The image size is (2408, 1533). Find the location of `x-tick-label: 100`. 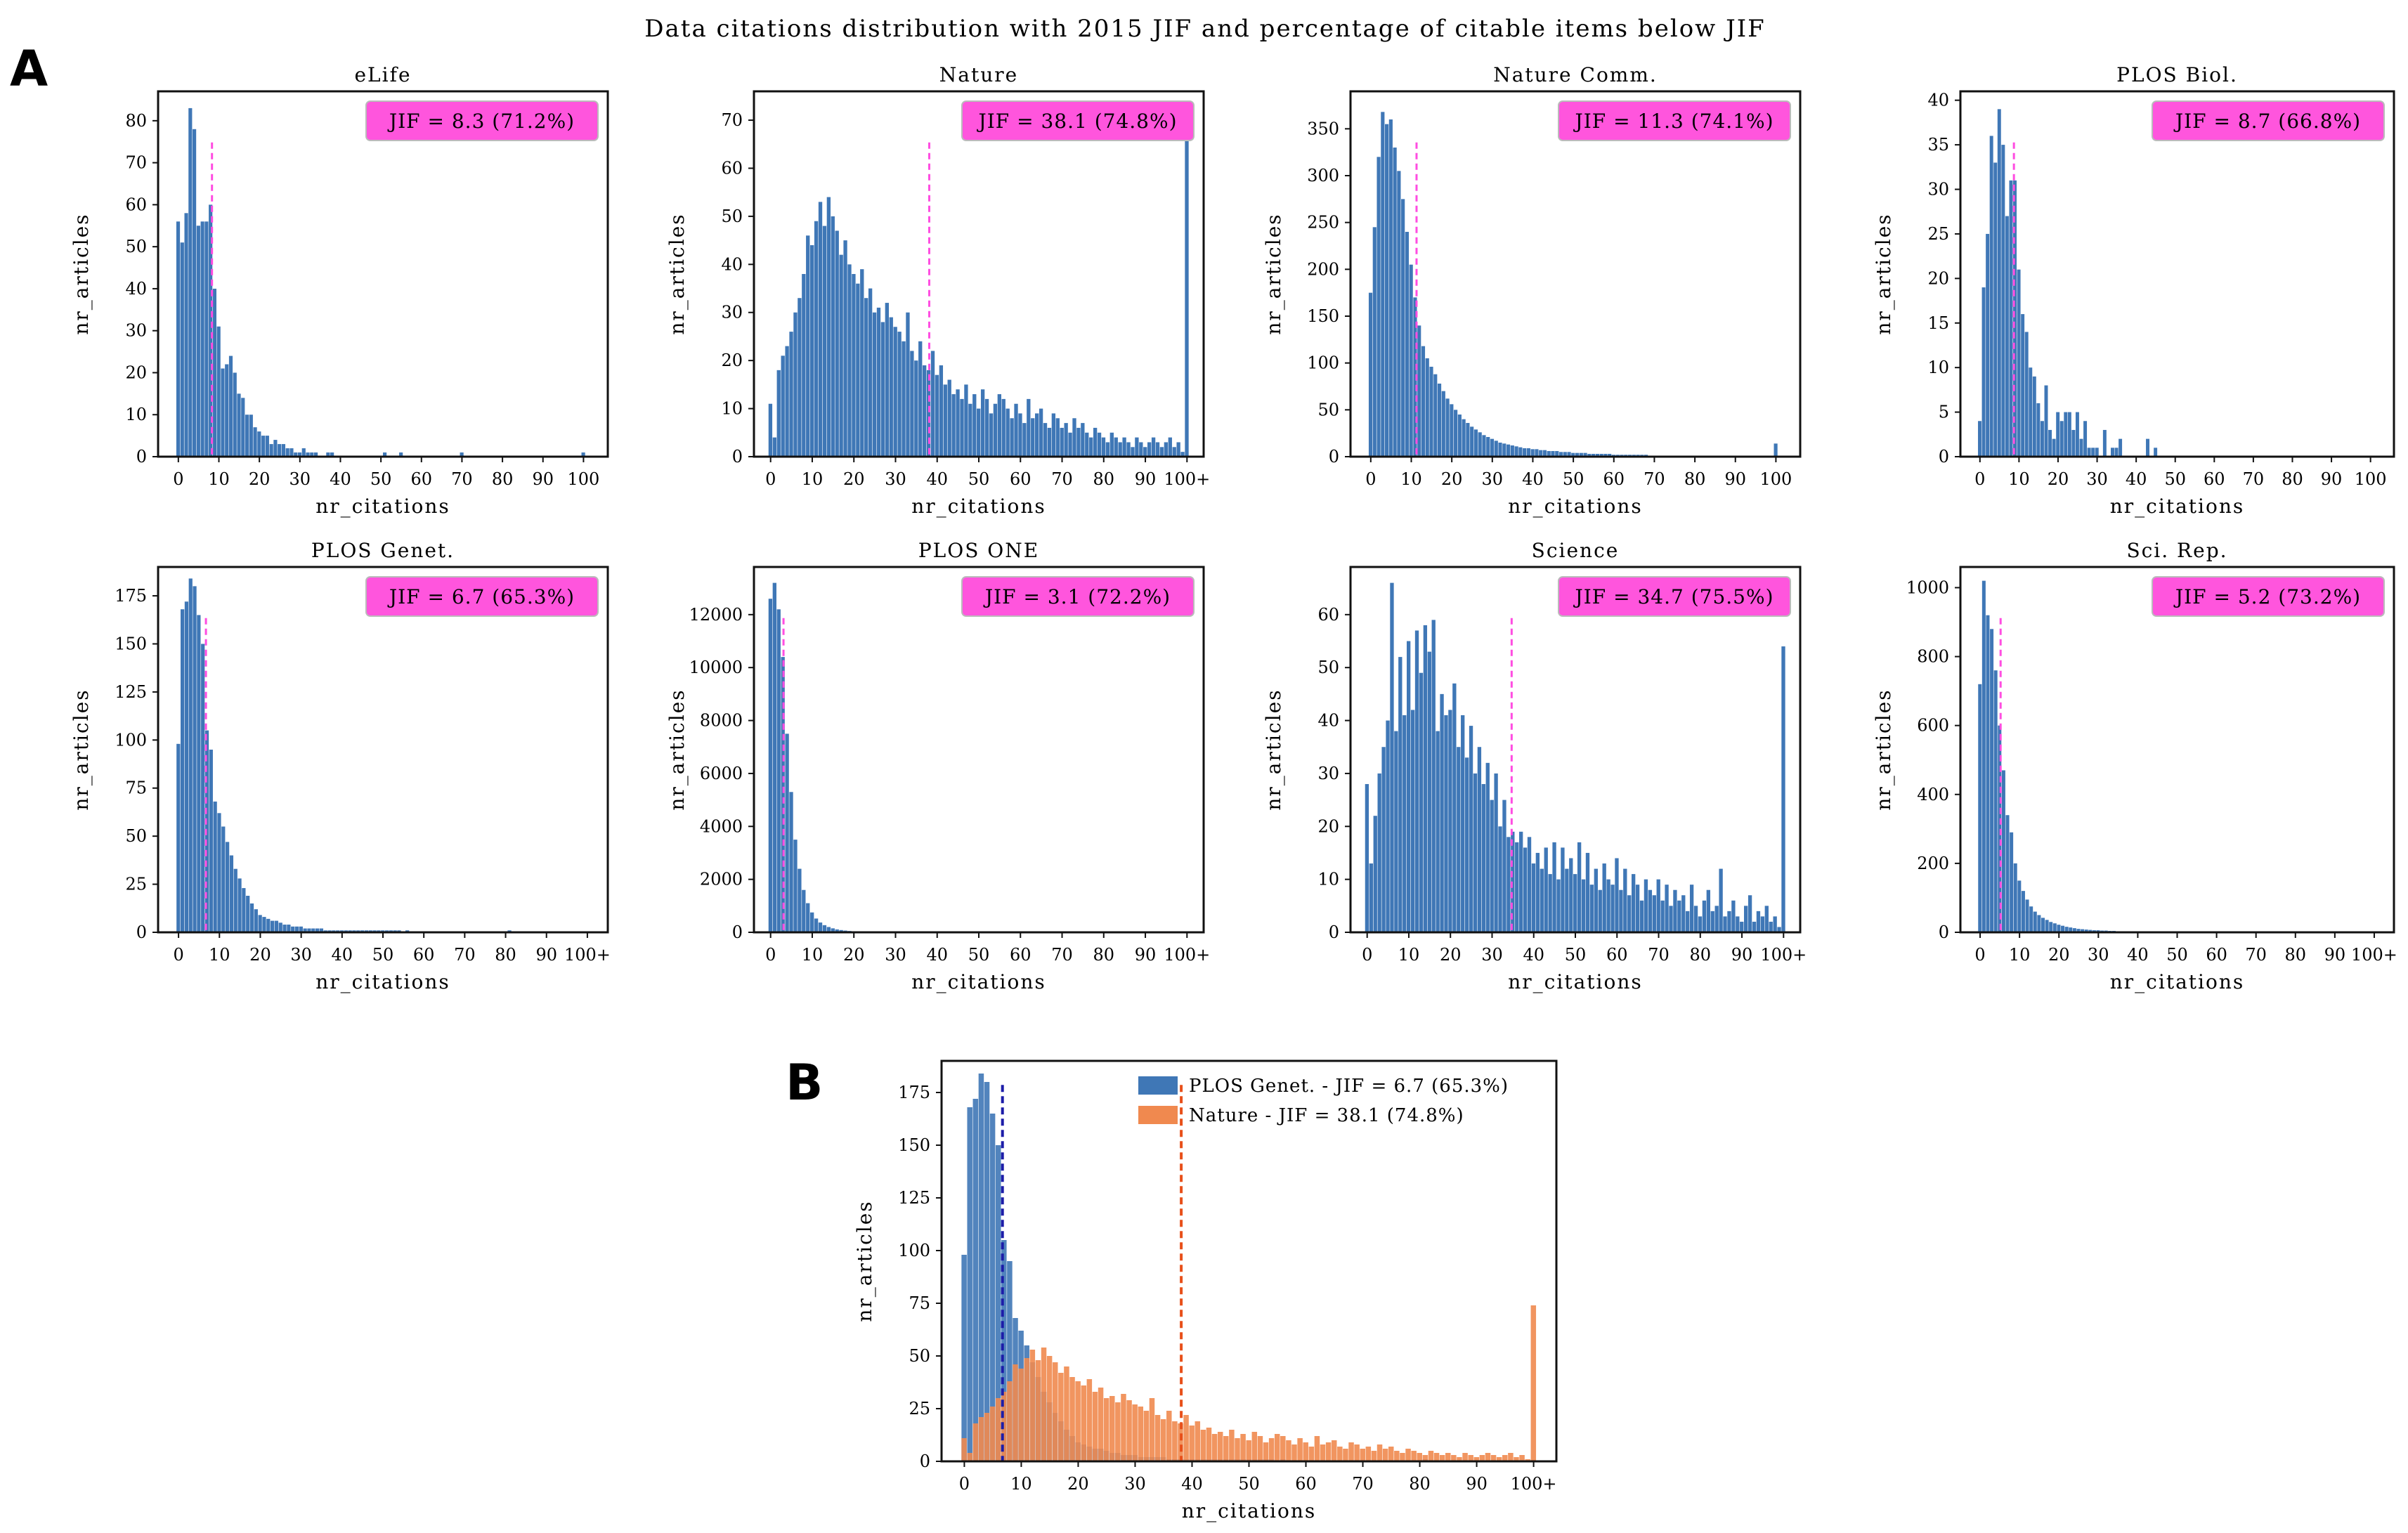

x-tick-label: 100 is located at coordinates (2371, 479).